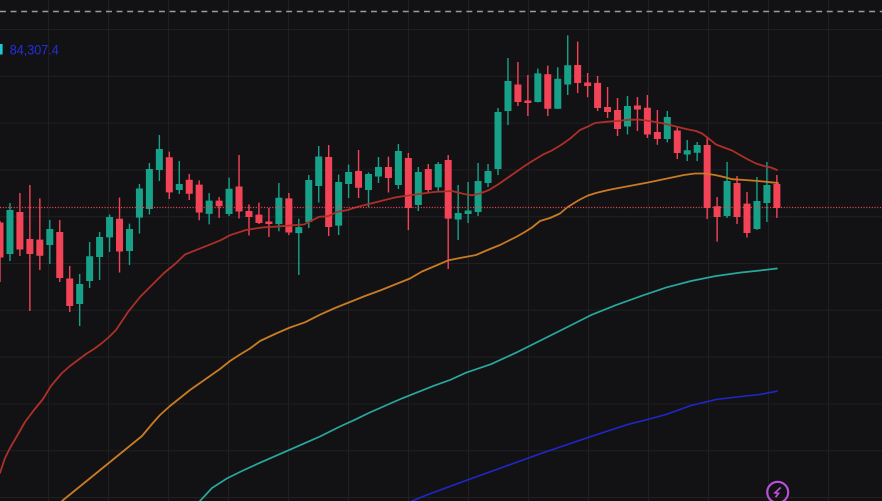 The width and height of the screenshot is (882, 501). Describe the element at coordinates (34, 49) in the screenshot. I see `svg-text: 84,307.4` at that location.